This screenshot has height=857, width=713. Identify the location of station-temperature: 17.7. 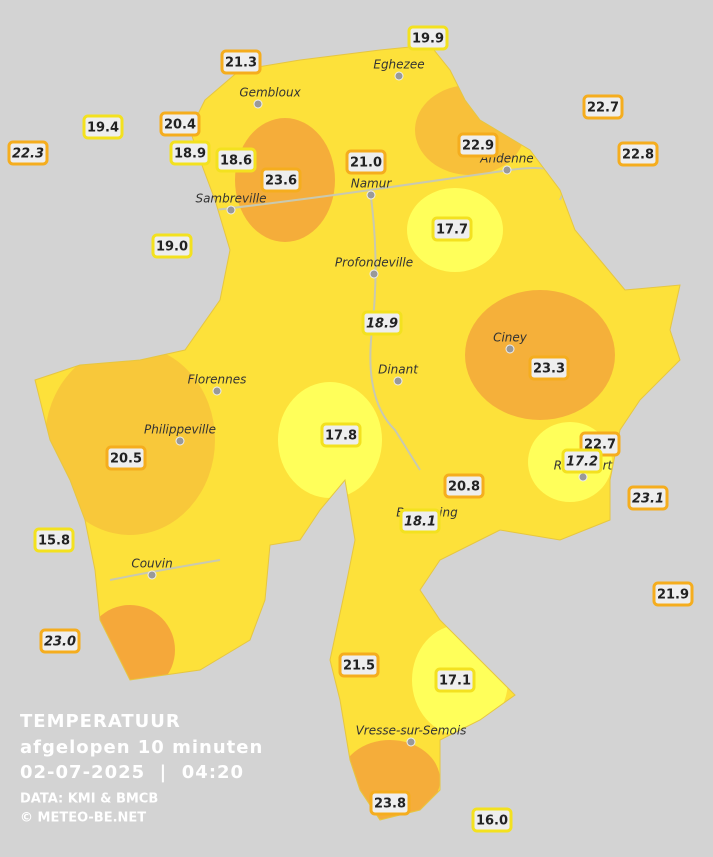
(452, 230).